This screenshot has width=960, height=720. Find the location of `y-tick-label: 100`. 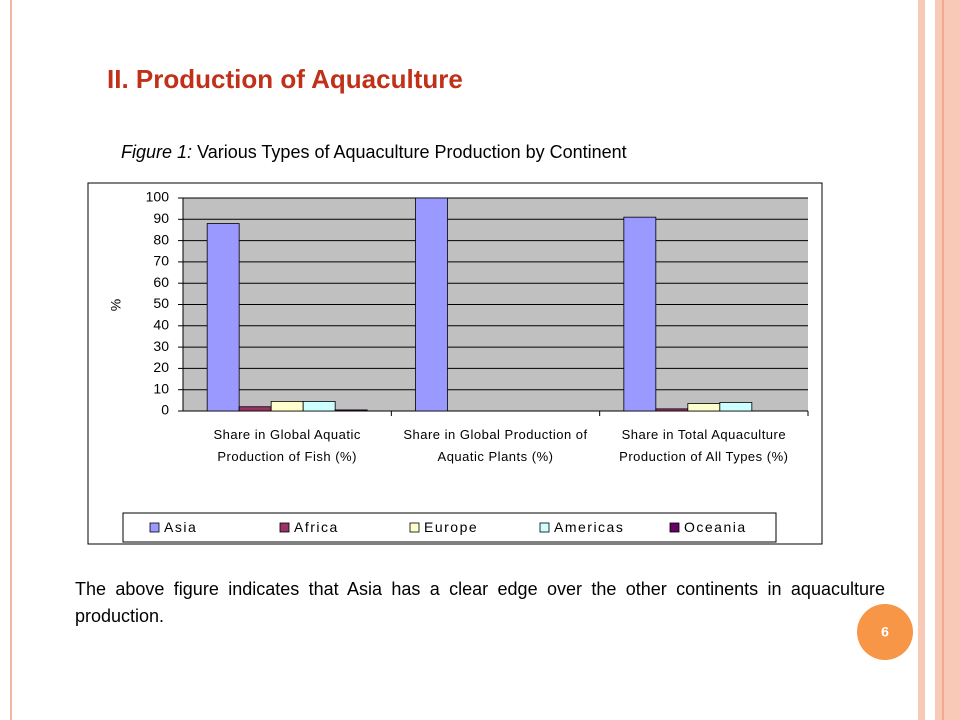

y-tick-label: 100 is located at coordinates (158, 197).